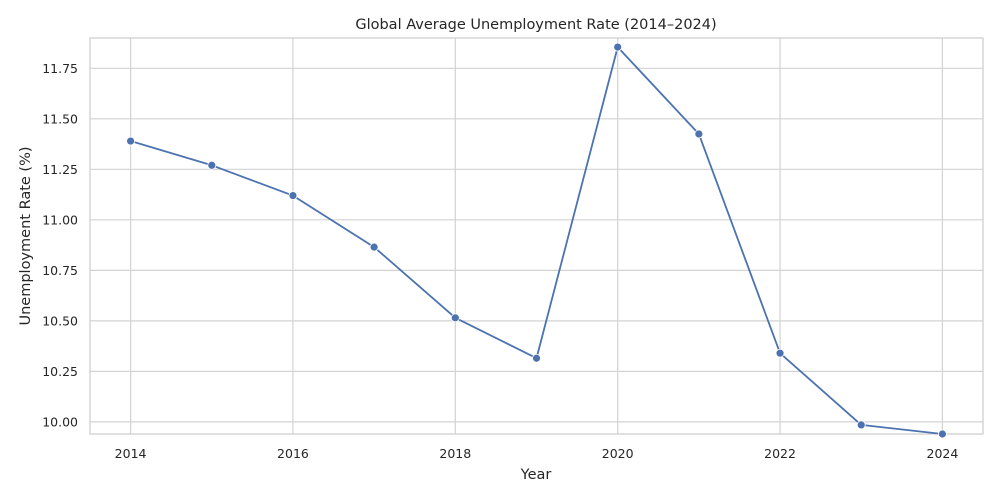 This screenshot has height=500, width=1000. What do you see at coordinates (60, 219) in the screenshot?
I see `y-tick-label: 11.00` at bounding box center [60, 219].